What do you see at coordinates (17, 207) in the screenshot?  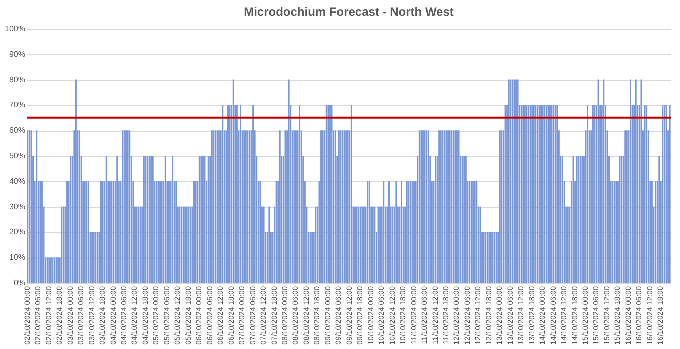 I see `y-tick-label: 30%` at bounding box center [17, 207].